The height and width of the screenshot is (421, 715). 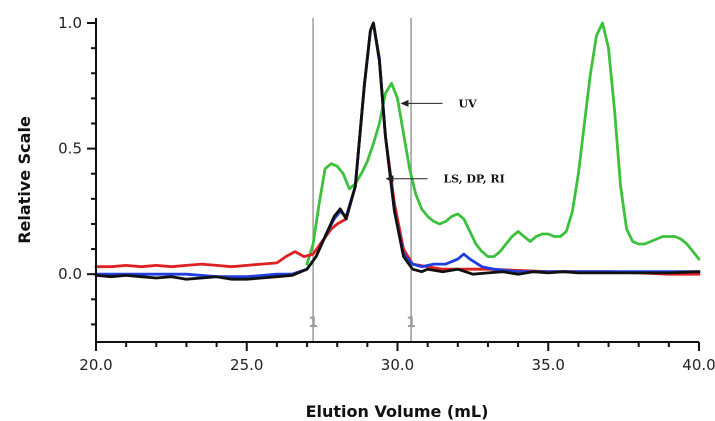 I want to click on annotation-label-1: UV, so click(x=468, y=103).